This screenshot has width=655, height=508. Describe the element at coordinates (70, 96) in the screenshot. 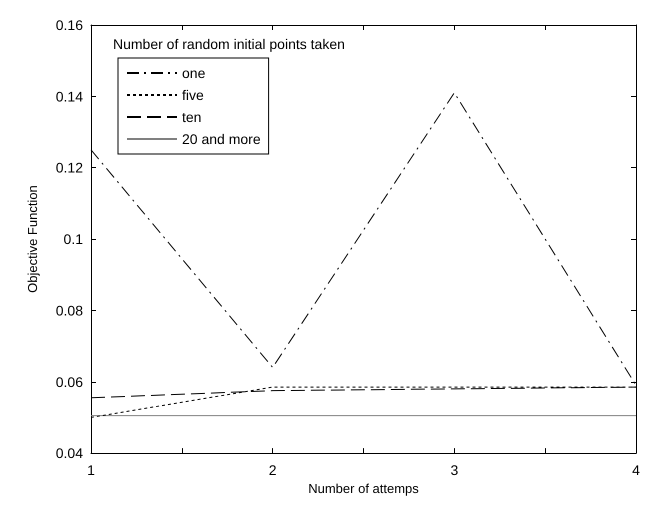

I see `y-tick-label: 0.14` at that location.